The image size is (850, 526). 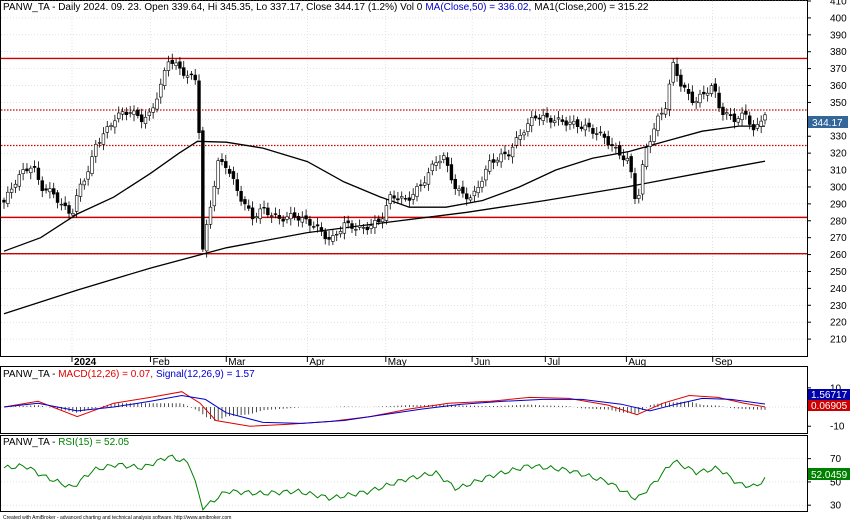 What do you see at coordinates (838, 323) in the screenshot?
I see `price-tick-label: 220` at bounding box center [838, 323].